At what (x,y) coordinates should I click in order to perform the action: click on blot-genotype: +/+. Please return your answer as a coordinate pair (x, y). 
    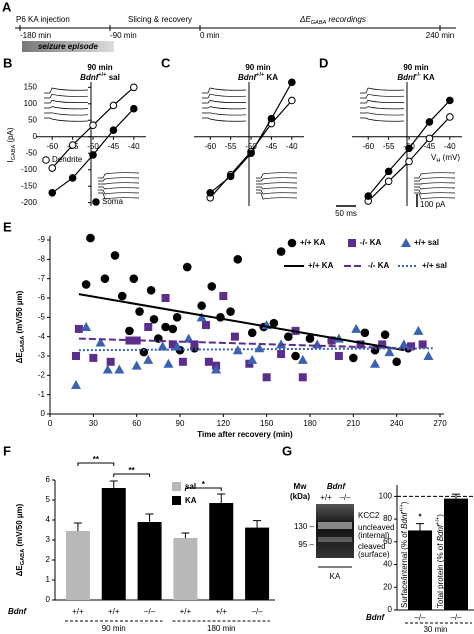
    Looking at the image, I should click on (326, 497).